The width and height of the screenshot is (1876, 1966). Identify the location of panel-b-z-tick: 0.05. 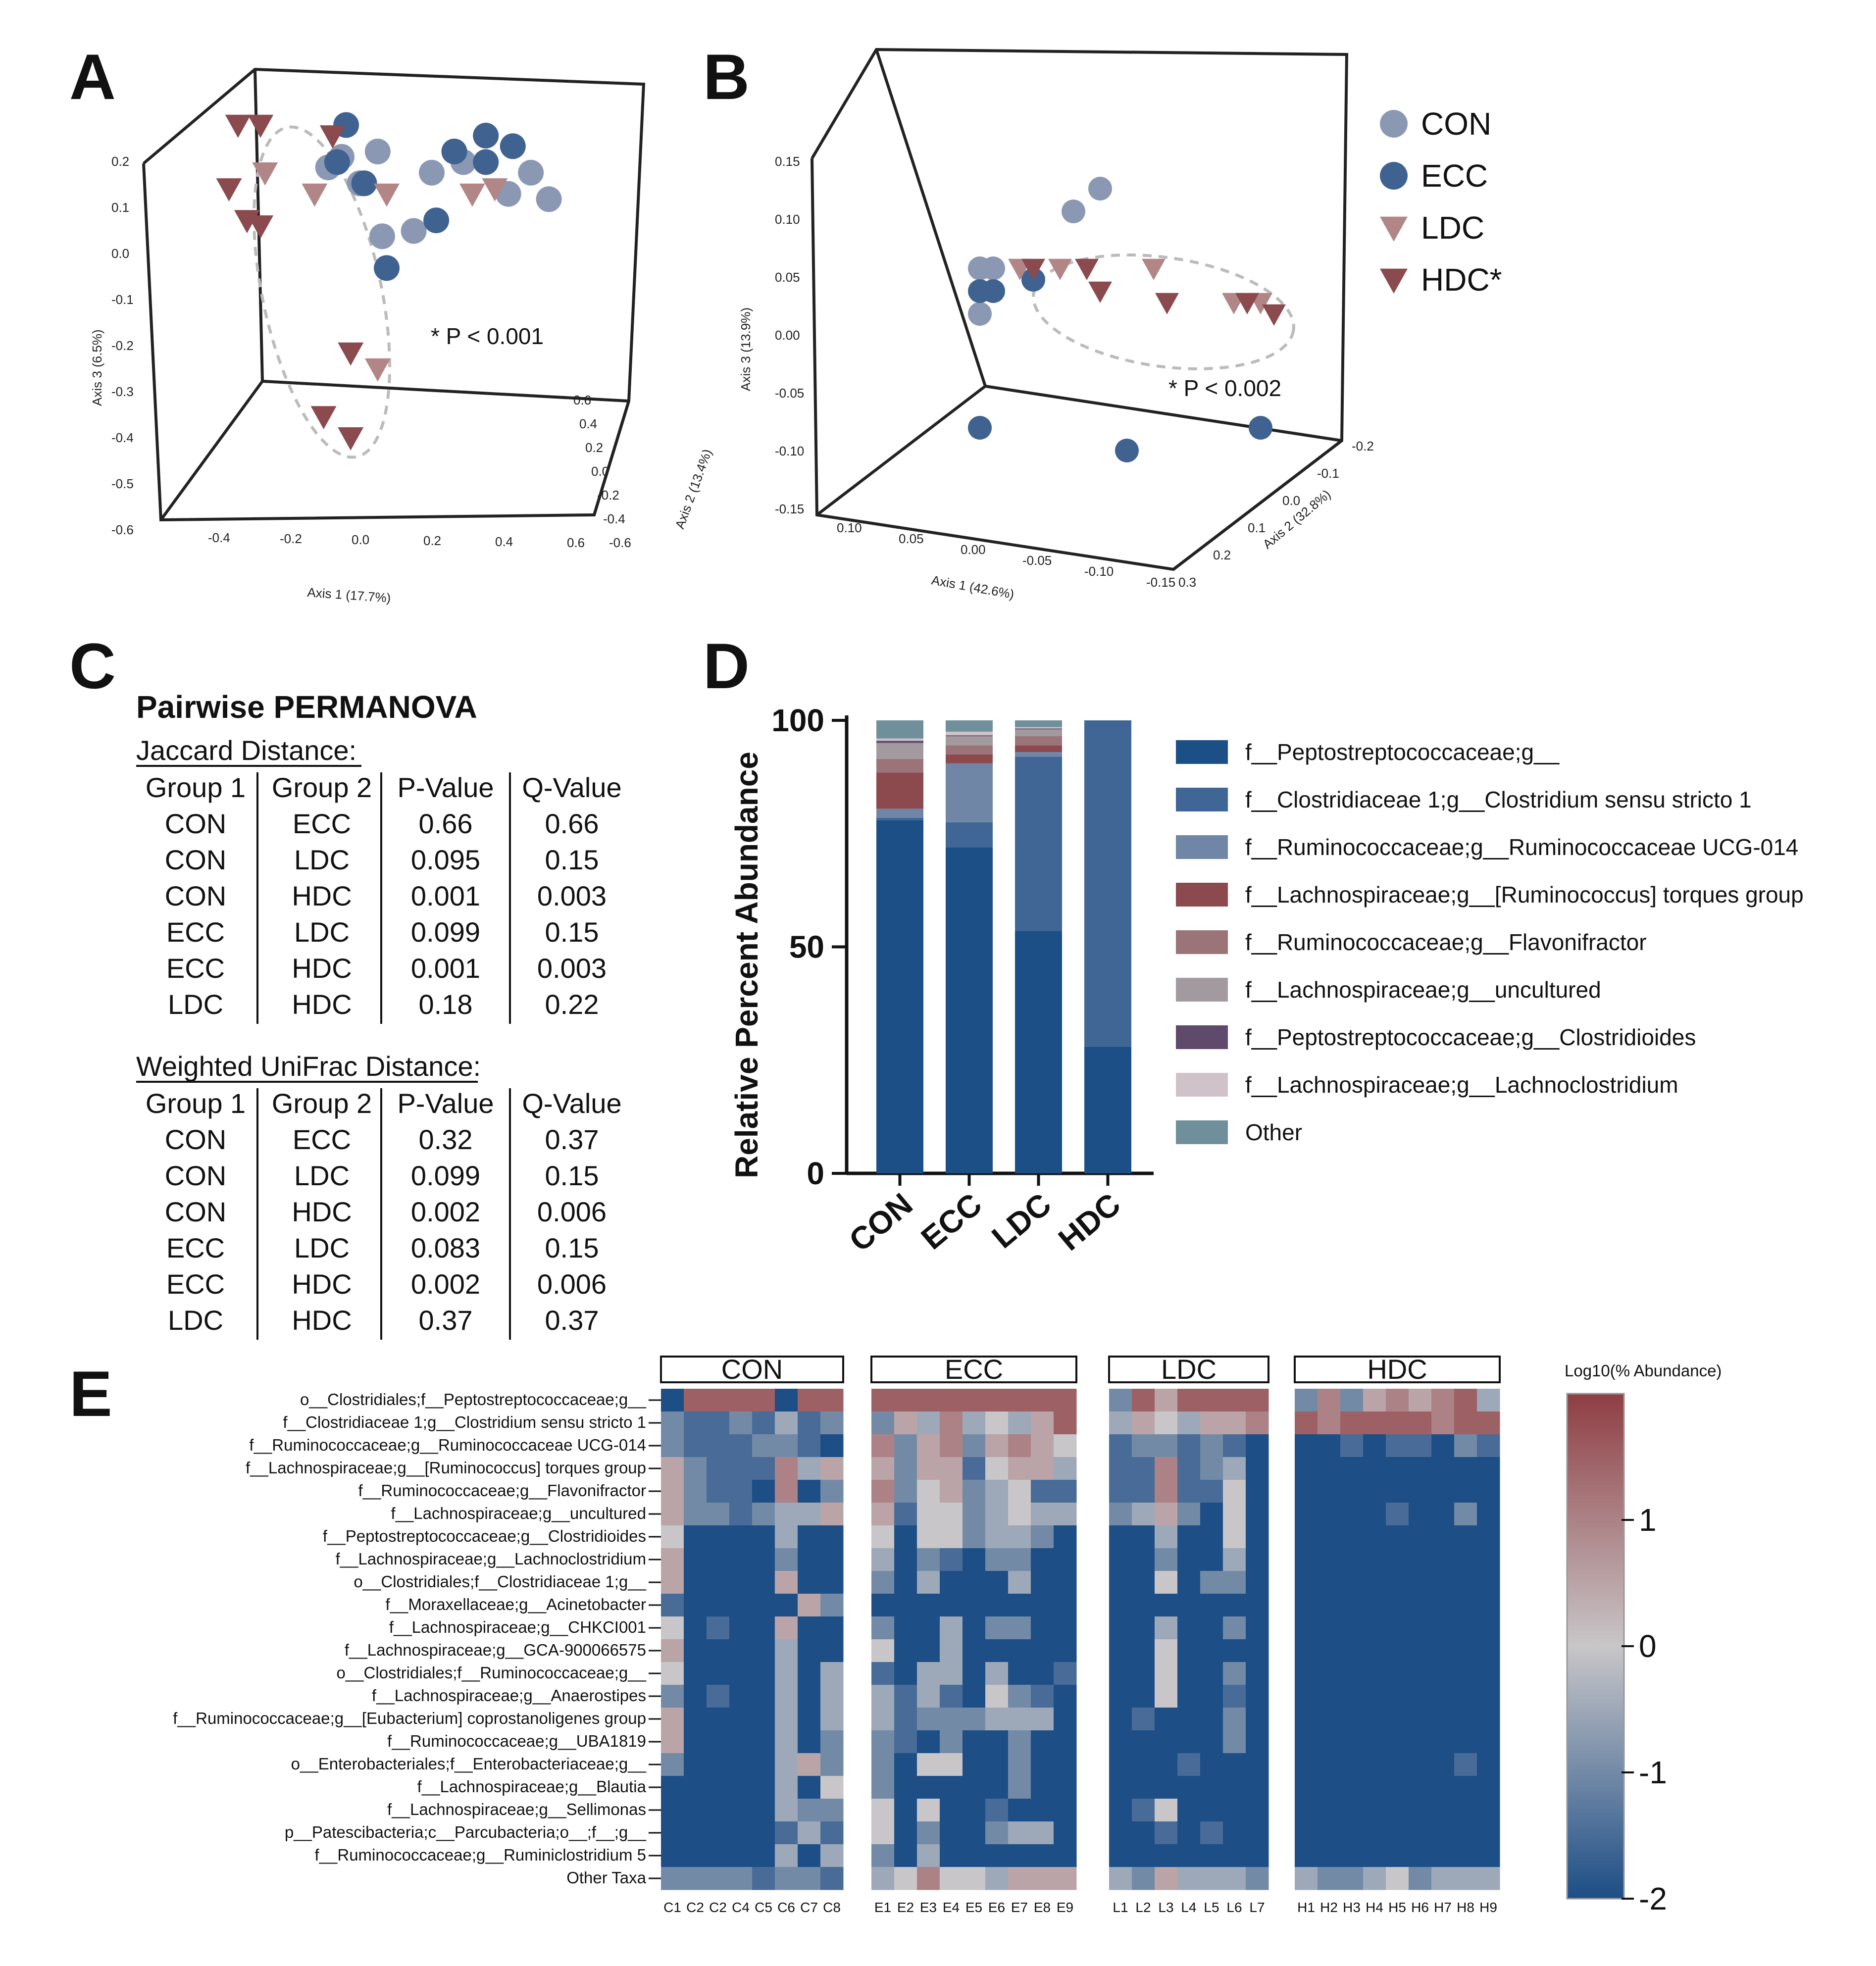
(787, 277).